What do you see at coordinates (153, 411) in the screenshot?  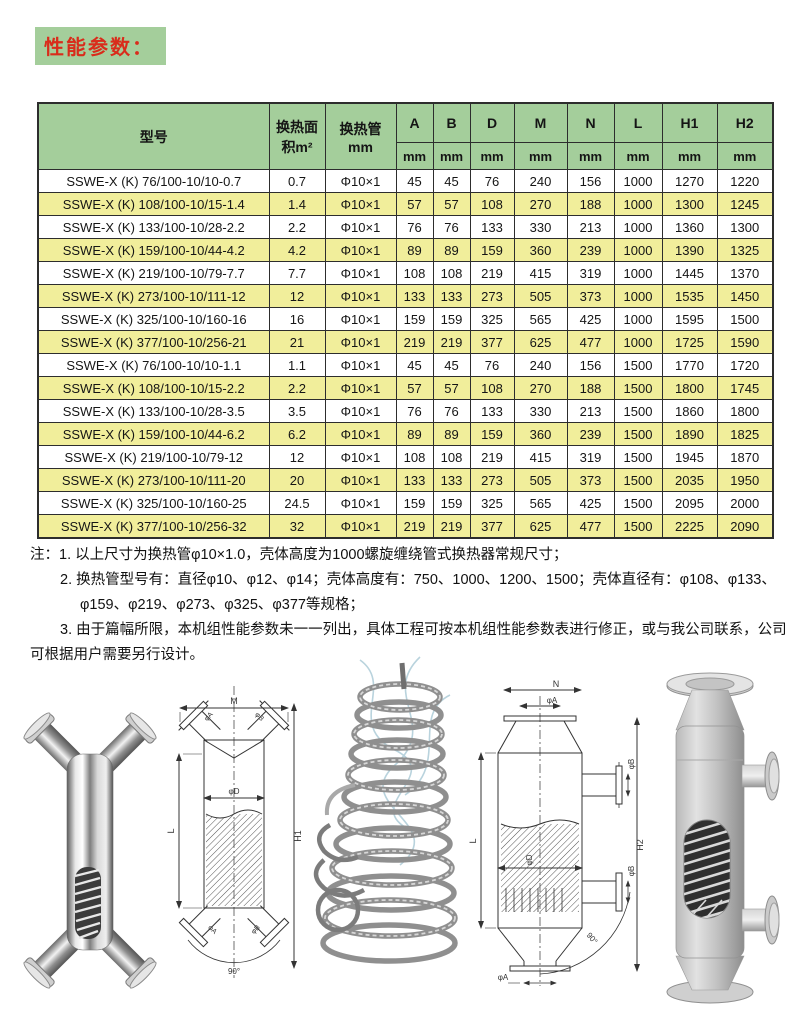 I see `cell-model: SSWE-X (K) 133/100-10/28-3.5` at bounding box center [153, 411].